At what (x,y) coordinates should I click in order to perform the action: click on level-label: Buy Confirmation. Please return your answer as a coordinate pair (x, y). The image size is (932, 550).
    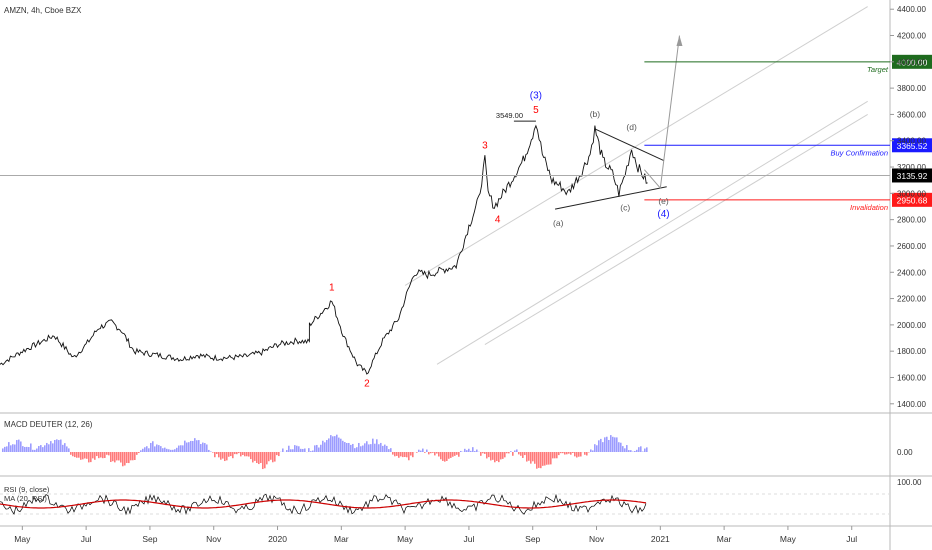
    Looking at the image, I should click on (859, 152).